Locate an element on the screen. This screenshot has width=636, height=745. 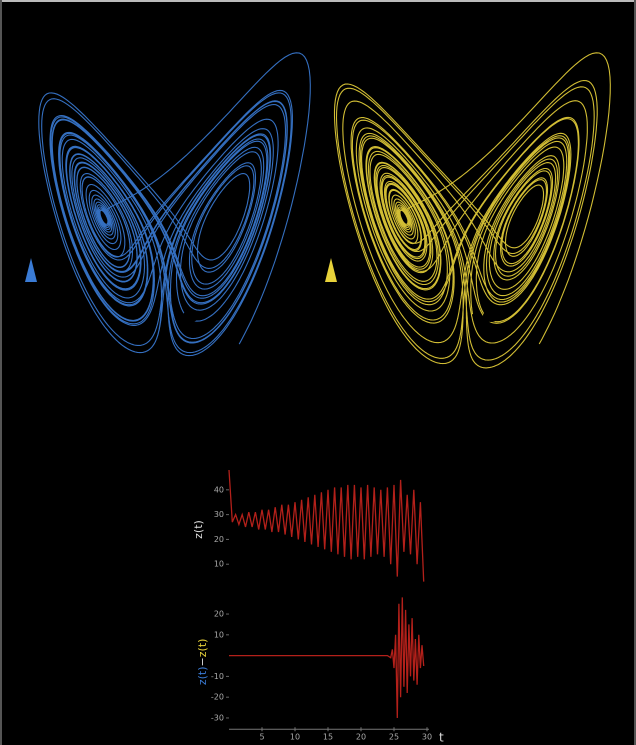
y-tick-label: -20 is located at coordinates (217, 697).